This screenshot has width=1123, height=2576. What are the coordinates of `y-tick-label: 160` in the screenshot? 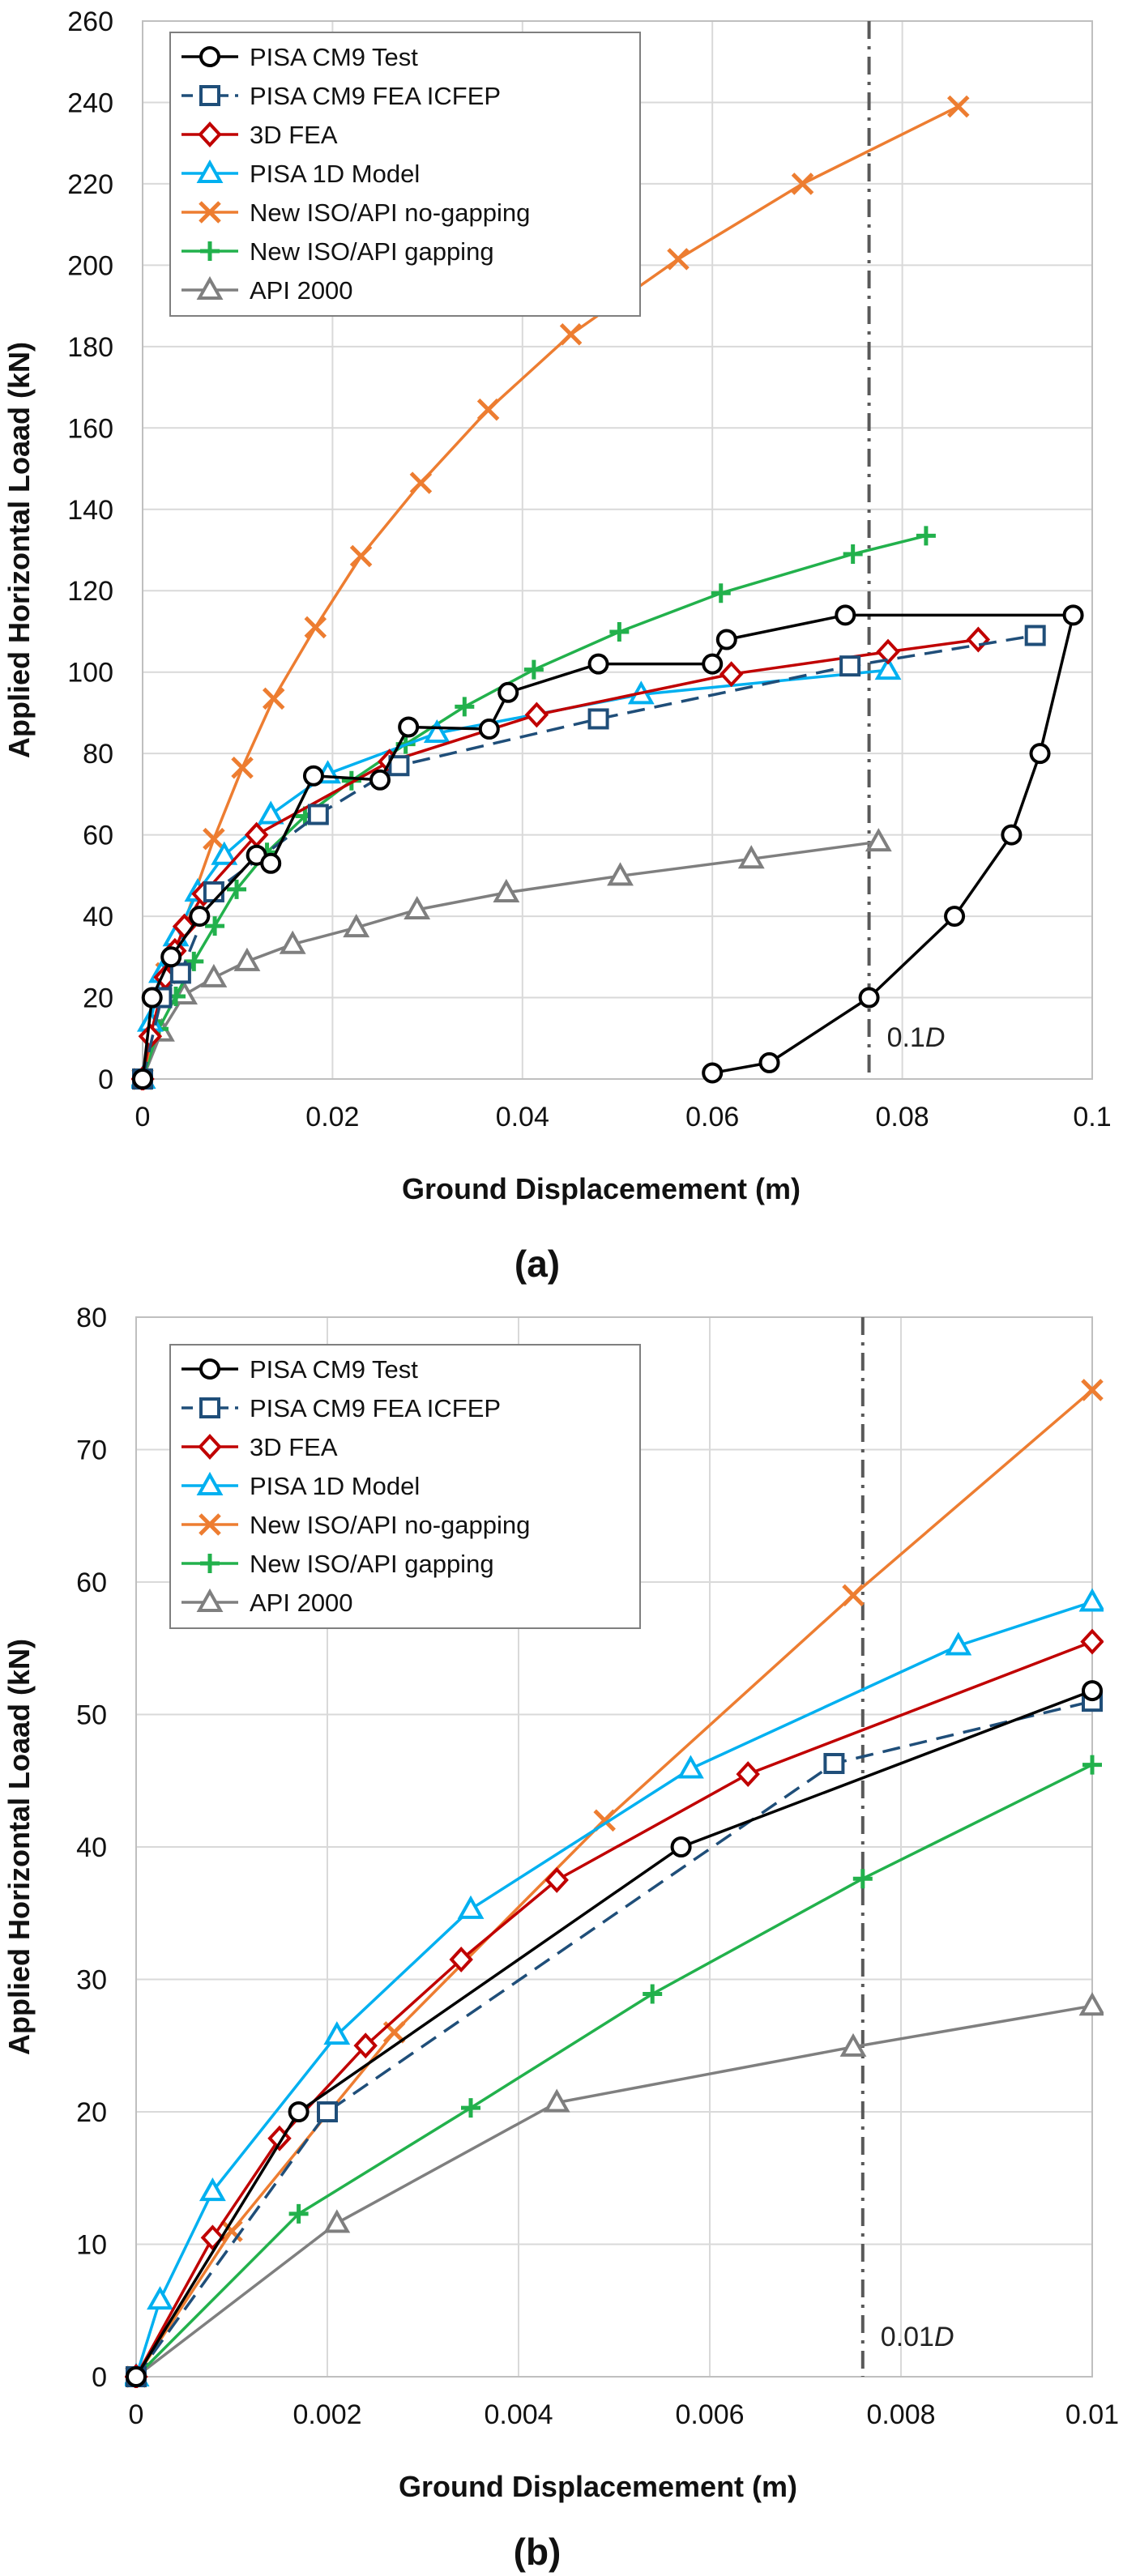 It's located at (90, 429).